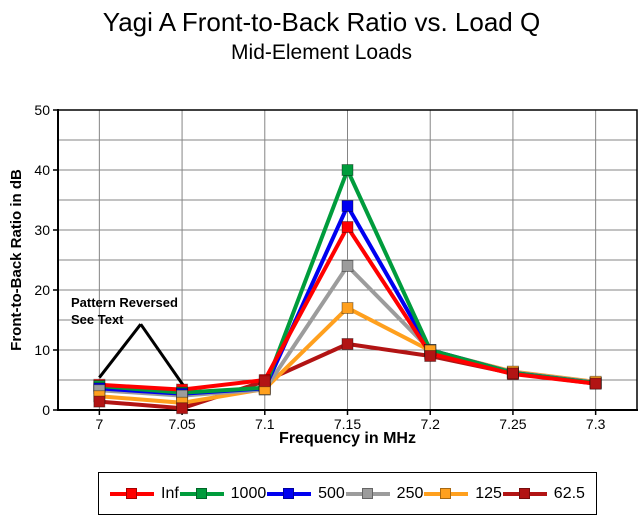 This screenshot has width=643, height=521. What do you see at coordinates (42, 110) in the screenshot?
I see `y-tick-label: 50` at bounding box center [42, 110].